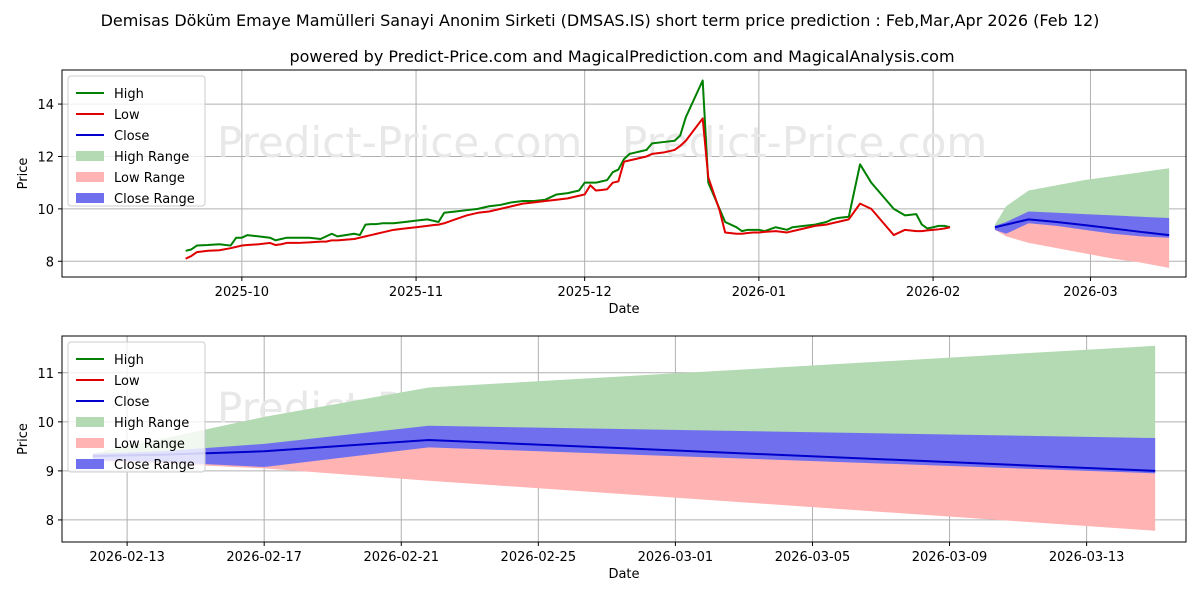 The height and width of the screenshot is (600, 1200). Describe the element at coordinates (127, 557) in the screenshot. I see `x-tick-label: 2026-02-13` at that location.